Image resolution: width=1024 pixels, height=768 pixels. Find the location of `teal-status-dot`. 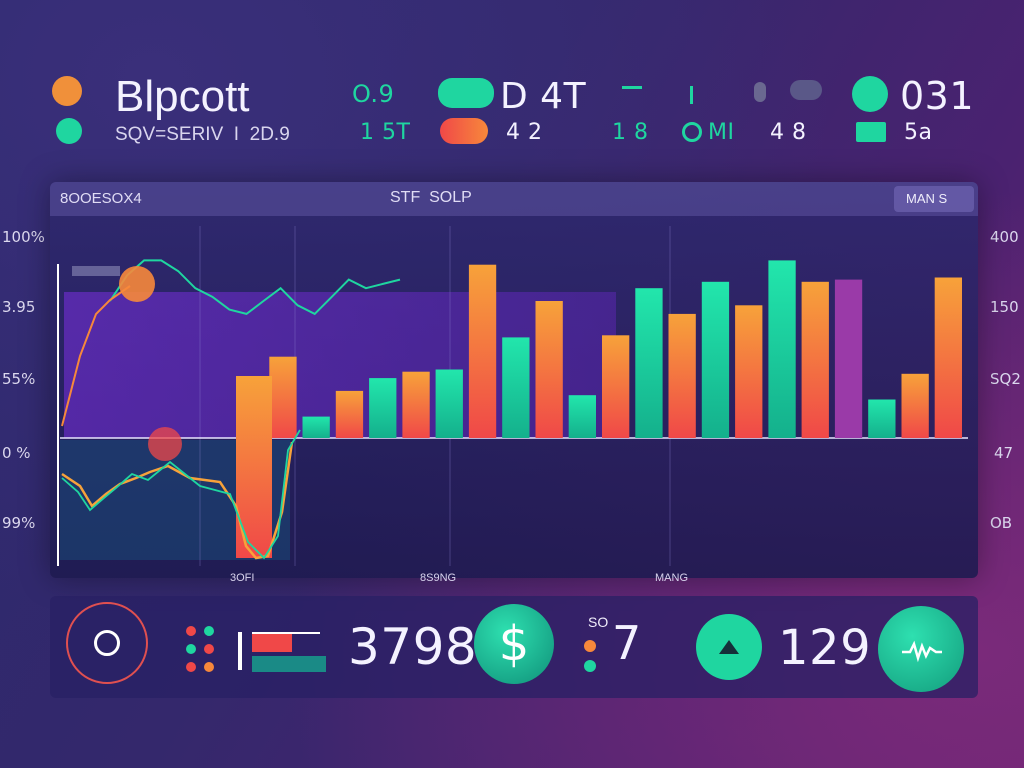

teal-status-dot is located at coordinates (69, 131).